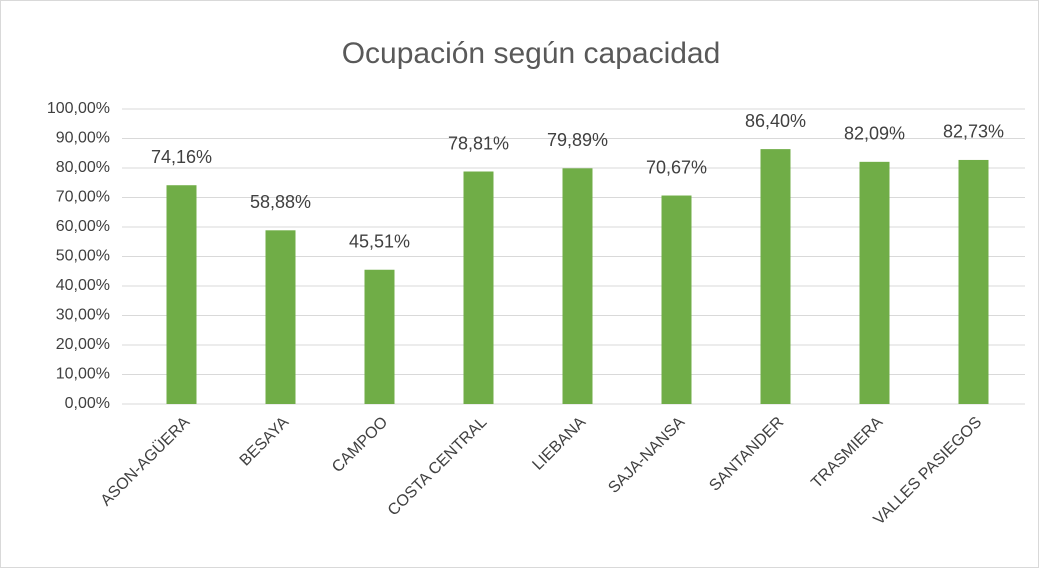 The height and width of the screenshot is (569, 1040). What do you see at coordinates (83, 315) in the screenshot?
I see `y-tick-label: 30,00%` at bounding box center [83, 315].